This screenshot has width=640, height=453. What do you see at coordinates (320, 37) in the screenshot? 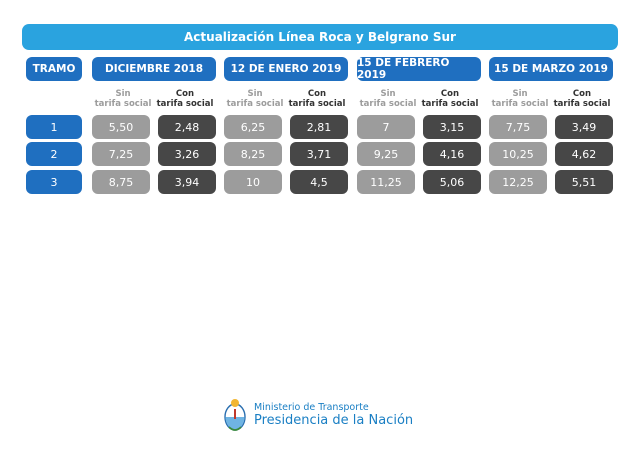
I see `page-title: Actualización Línea Roca y Belgrano Sur` at bounding box center [320, 37].